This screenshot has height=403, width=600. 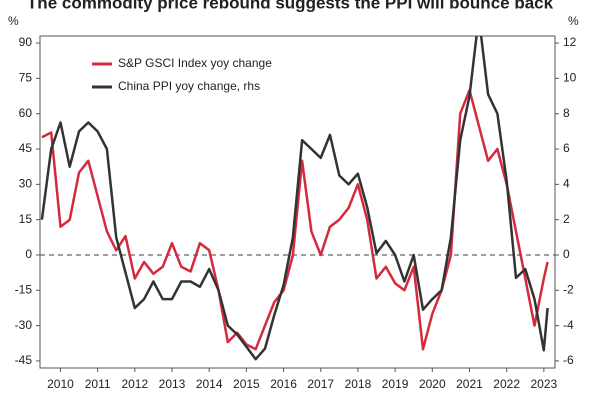 I want to click on x-tick-label: 2017, so click(x=320, y=384).